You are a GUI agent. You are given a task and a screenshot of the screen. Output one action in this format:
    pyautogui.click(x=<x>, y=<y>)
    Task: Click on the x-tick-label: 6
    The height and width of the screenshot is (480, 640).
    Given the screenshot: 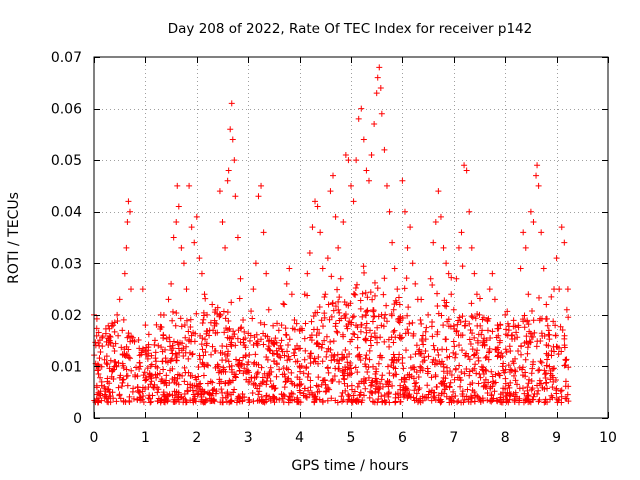 What is the action you would take?
    pyautogui.click(x=402, y=438)
    